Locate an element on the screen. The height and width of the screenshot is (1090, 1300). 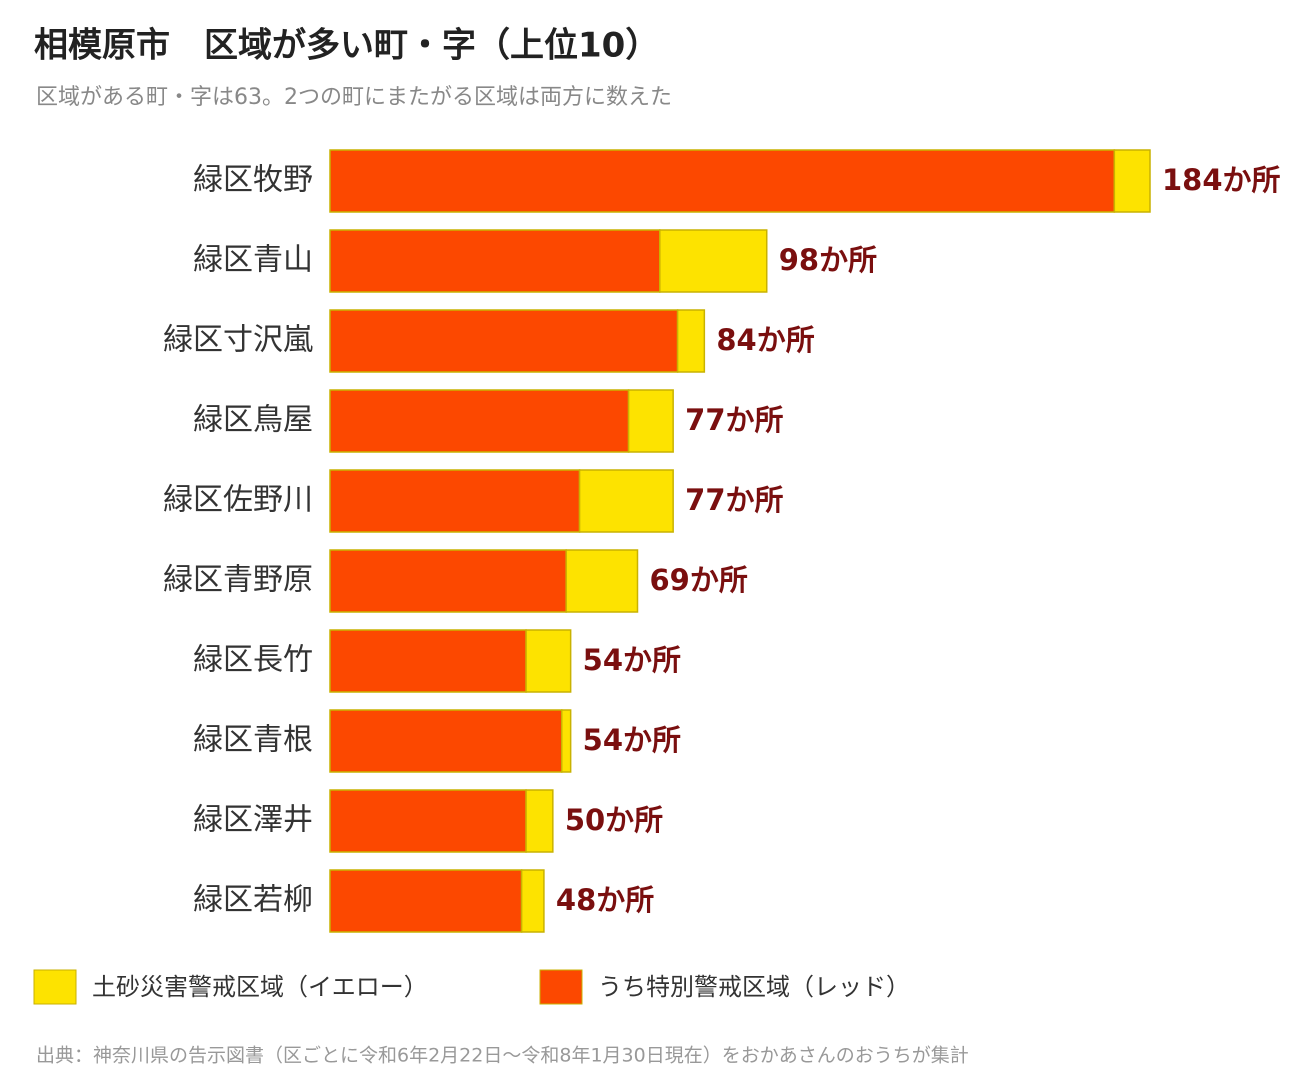
legend-label: うち特別警戒区域（レッド） is located at coordinates (754, 987).